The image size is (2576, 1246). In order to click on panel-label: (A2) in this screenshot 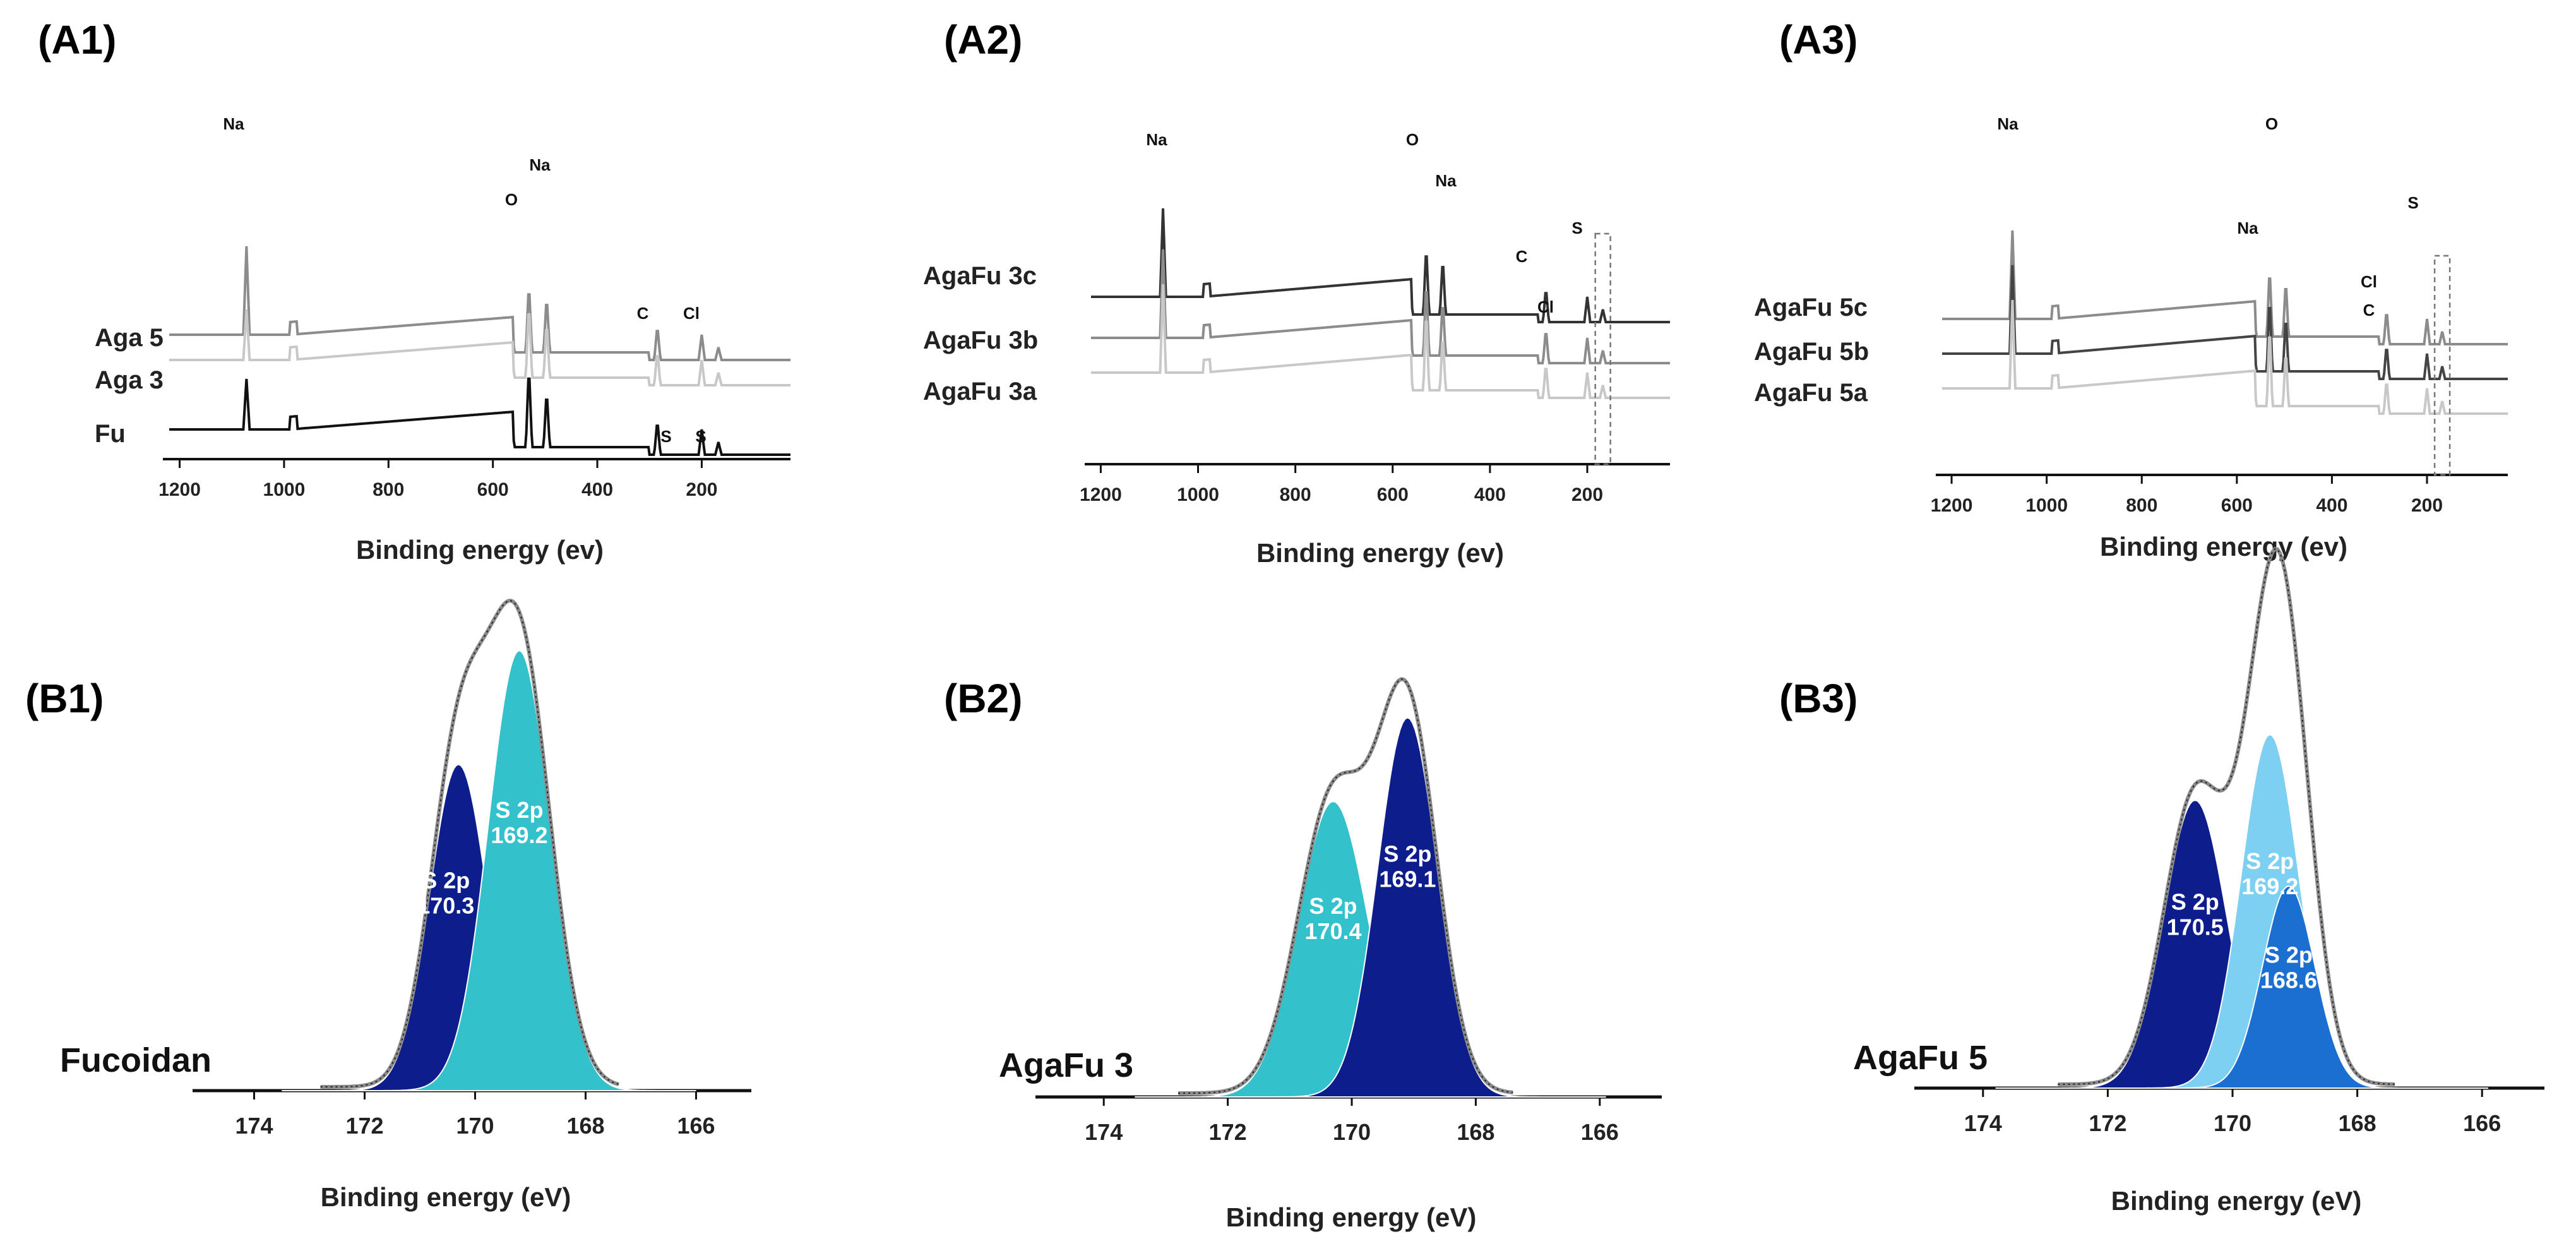, I will do `click(983, 40)`.